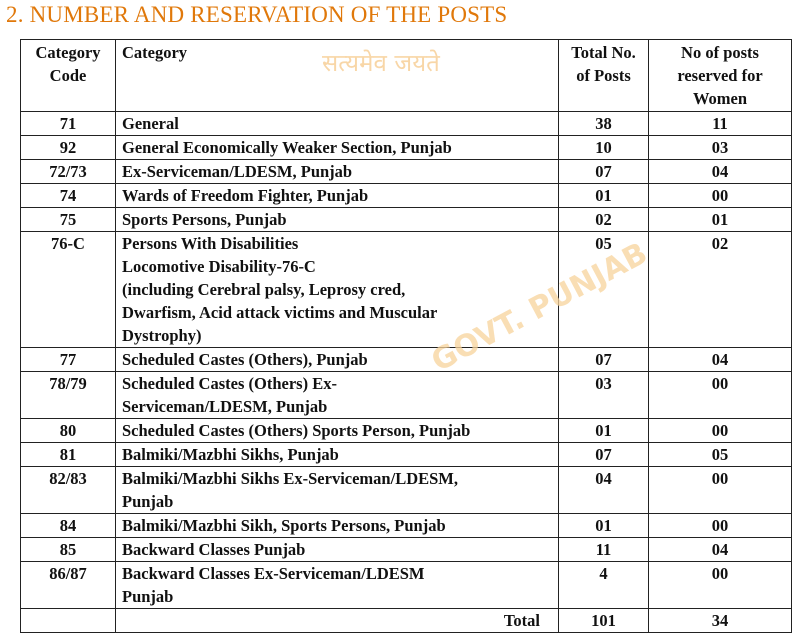 The image size is (798, 633). Describe the element at coordinates (68, 454) in the screenshot. I see `table-cell: 81` at that location.